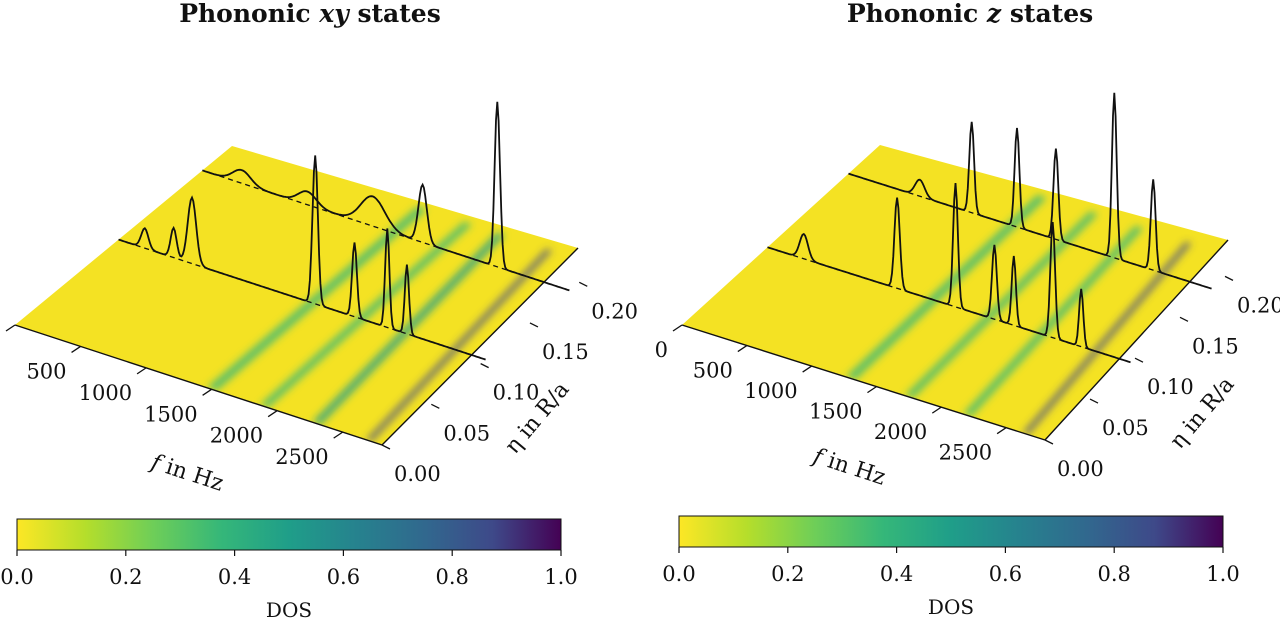 The image size is (1280, 622). I want to click on panel-title: Phononic z states, so click(970, 14).